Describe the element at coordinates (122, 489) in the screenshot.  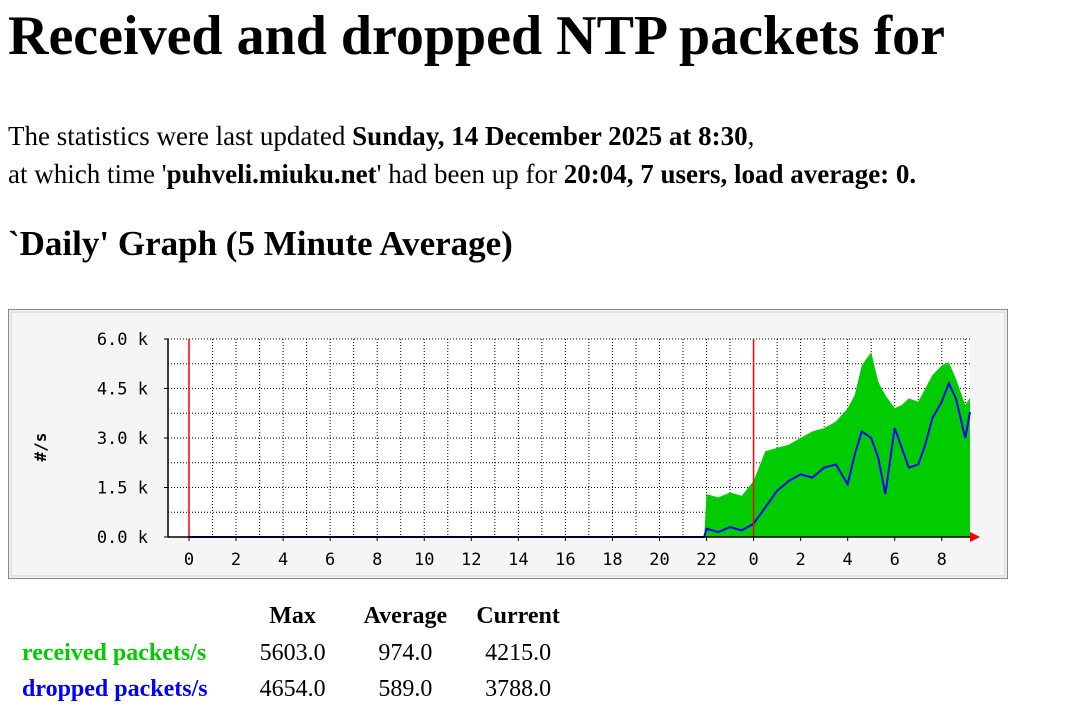
I see `y-tick-label: 1.5 k` at that location.